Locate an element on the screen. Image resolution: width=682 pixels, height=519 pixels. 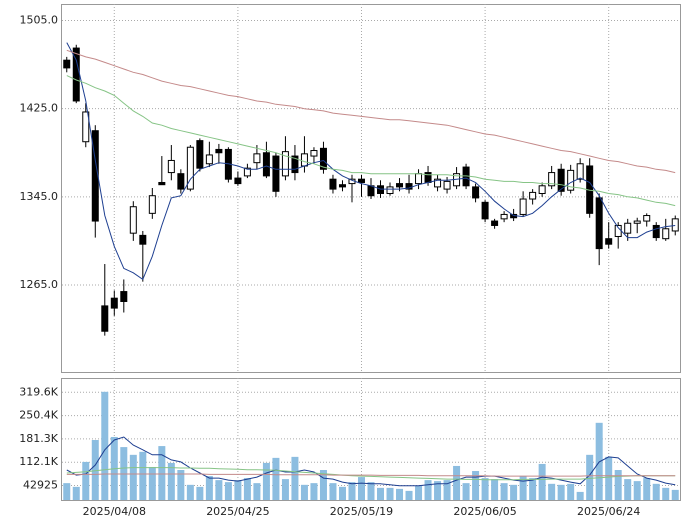
x-tick-label: 2025/06/24 is located at coordinates (608, 511).